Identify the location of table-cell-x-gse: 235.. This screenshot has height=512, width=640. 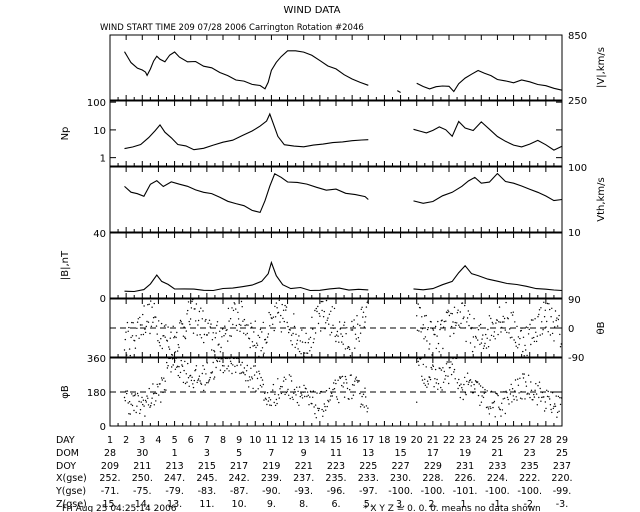
(335, 478).